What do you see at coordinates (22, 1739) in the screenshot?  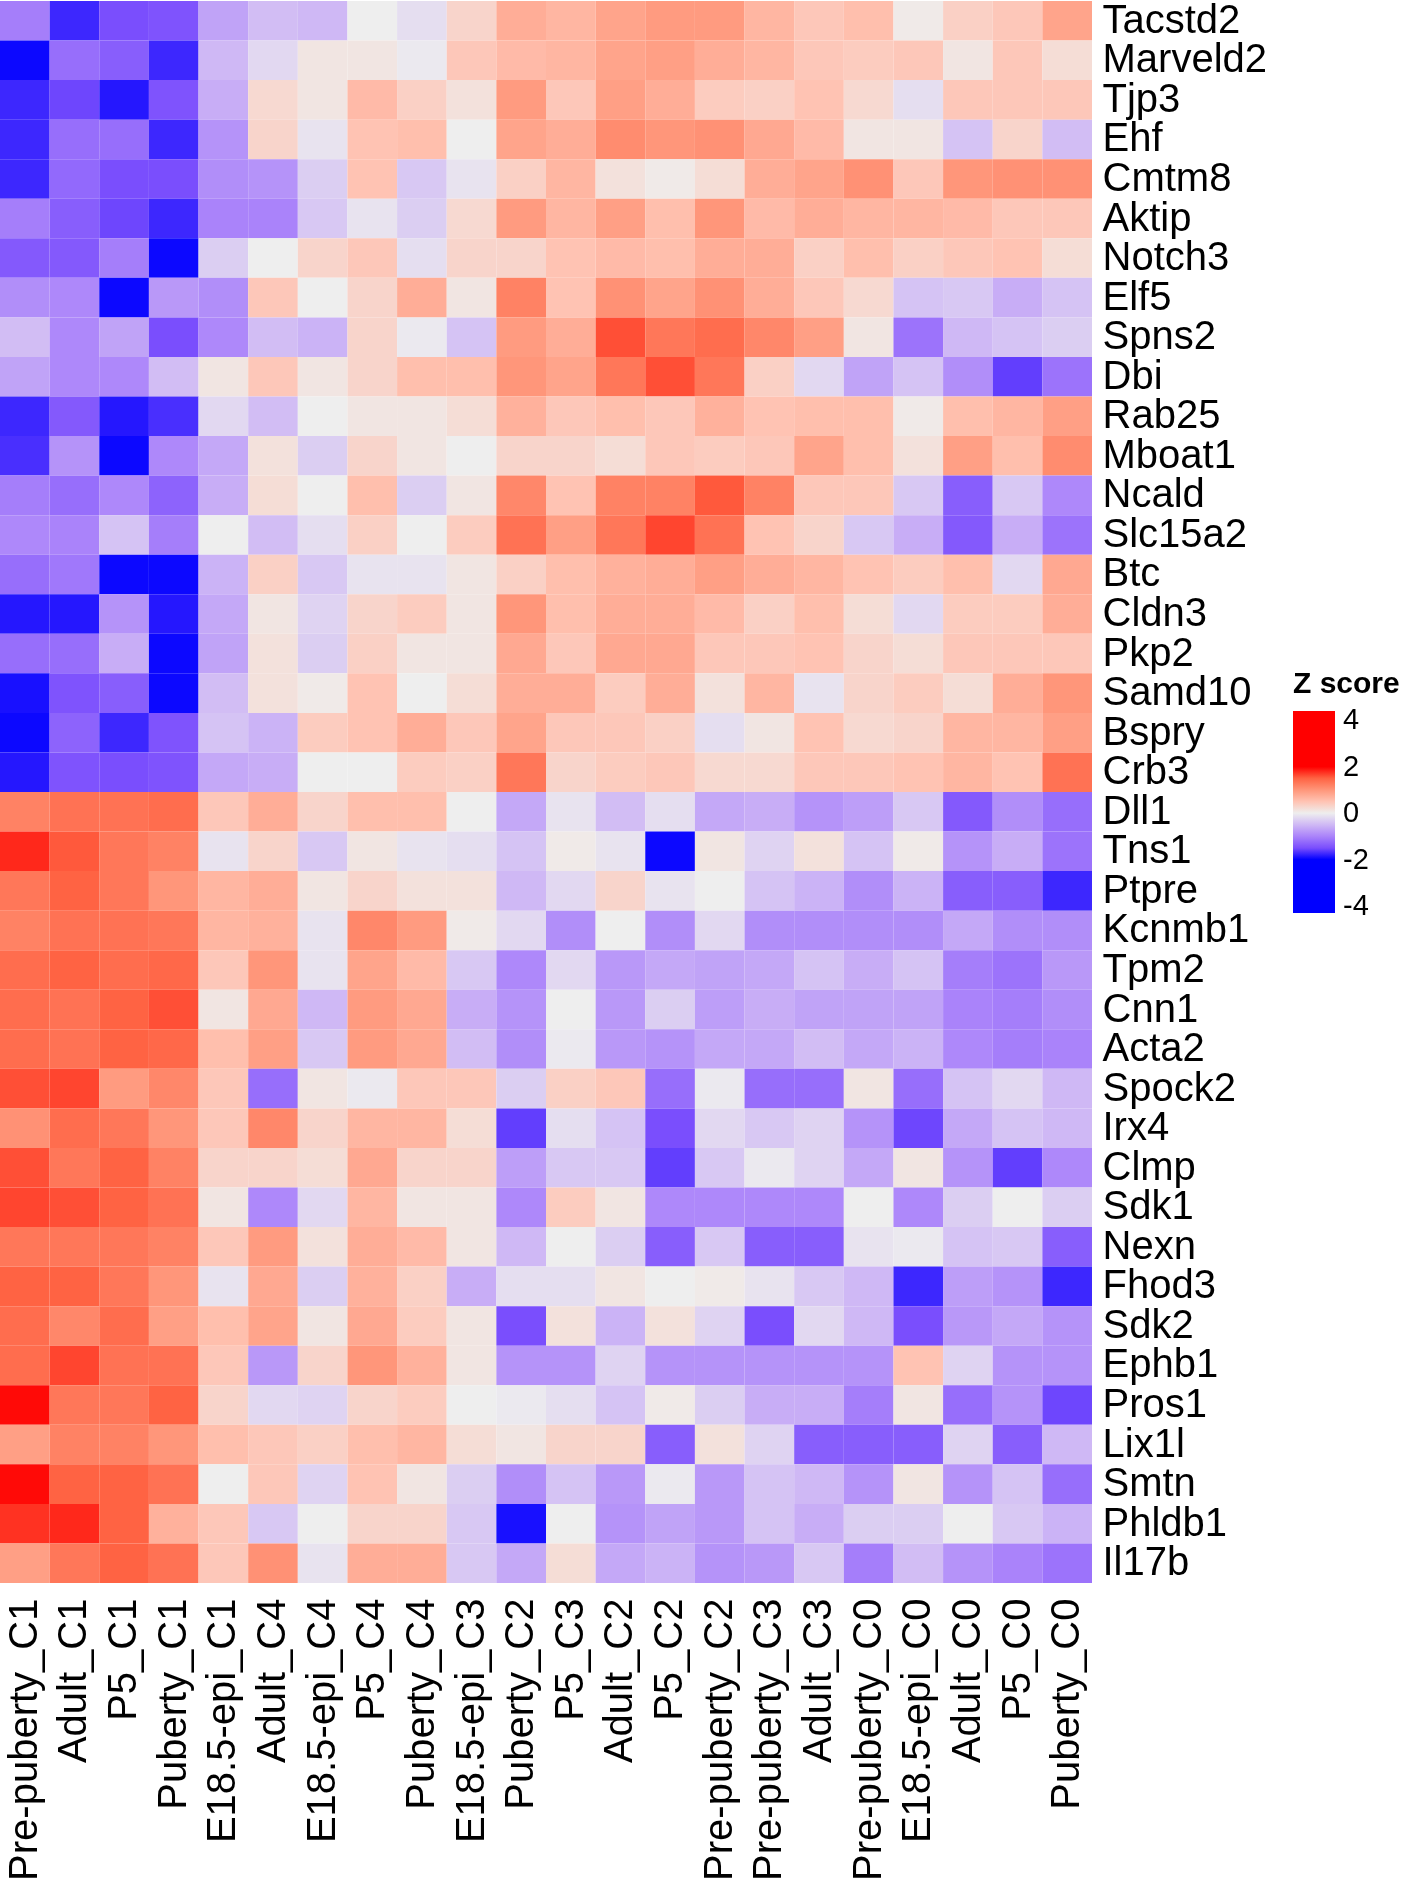 I see `x-tick-label: Pre-puberty_C1` at bounding box center [22, 1739].